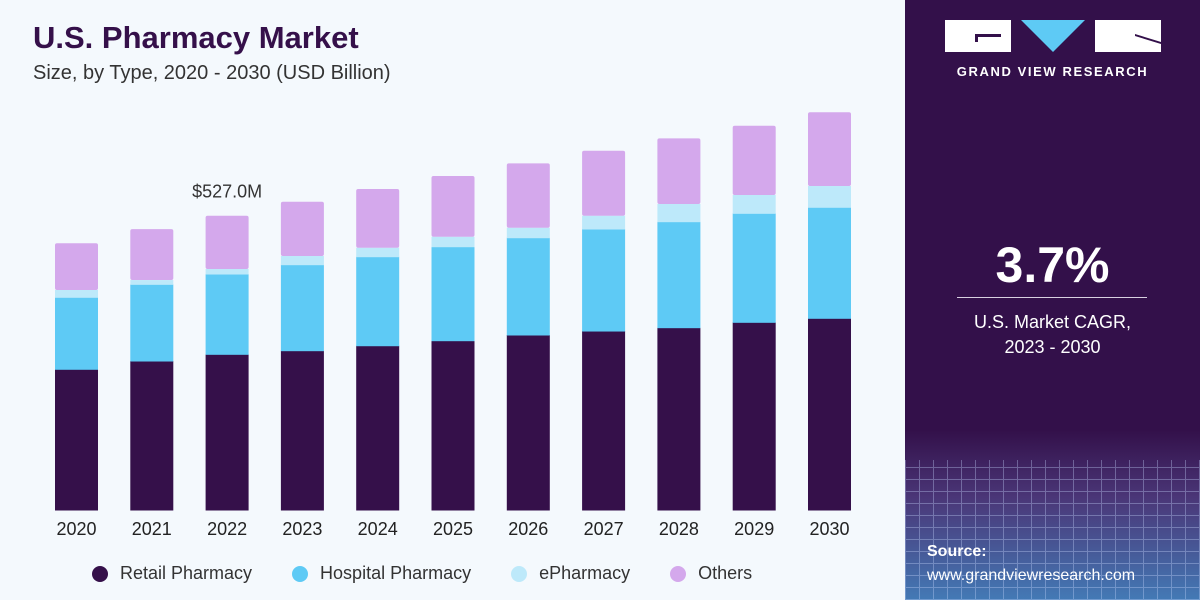 The height and width of the screenshot is (600, 1200). What do you see at coordinates (528, 422) in the screenshot?
I see `bar-retail-pharmacy-2026` at bounding box center [528, 422].